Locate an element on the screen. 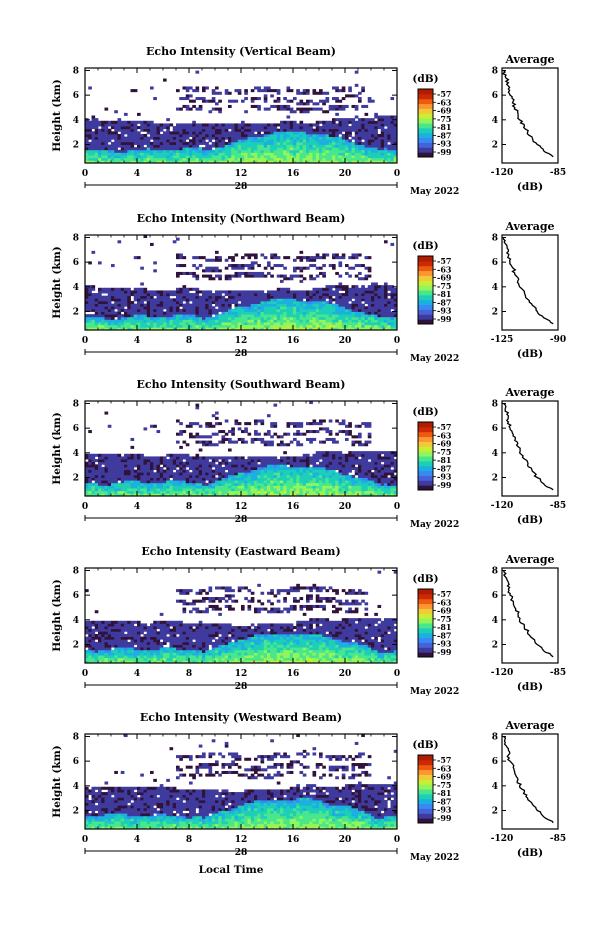 The height and width of the screenshot is (929, 615). y-tick-label: 6 is located at coordinates (76, 263).